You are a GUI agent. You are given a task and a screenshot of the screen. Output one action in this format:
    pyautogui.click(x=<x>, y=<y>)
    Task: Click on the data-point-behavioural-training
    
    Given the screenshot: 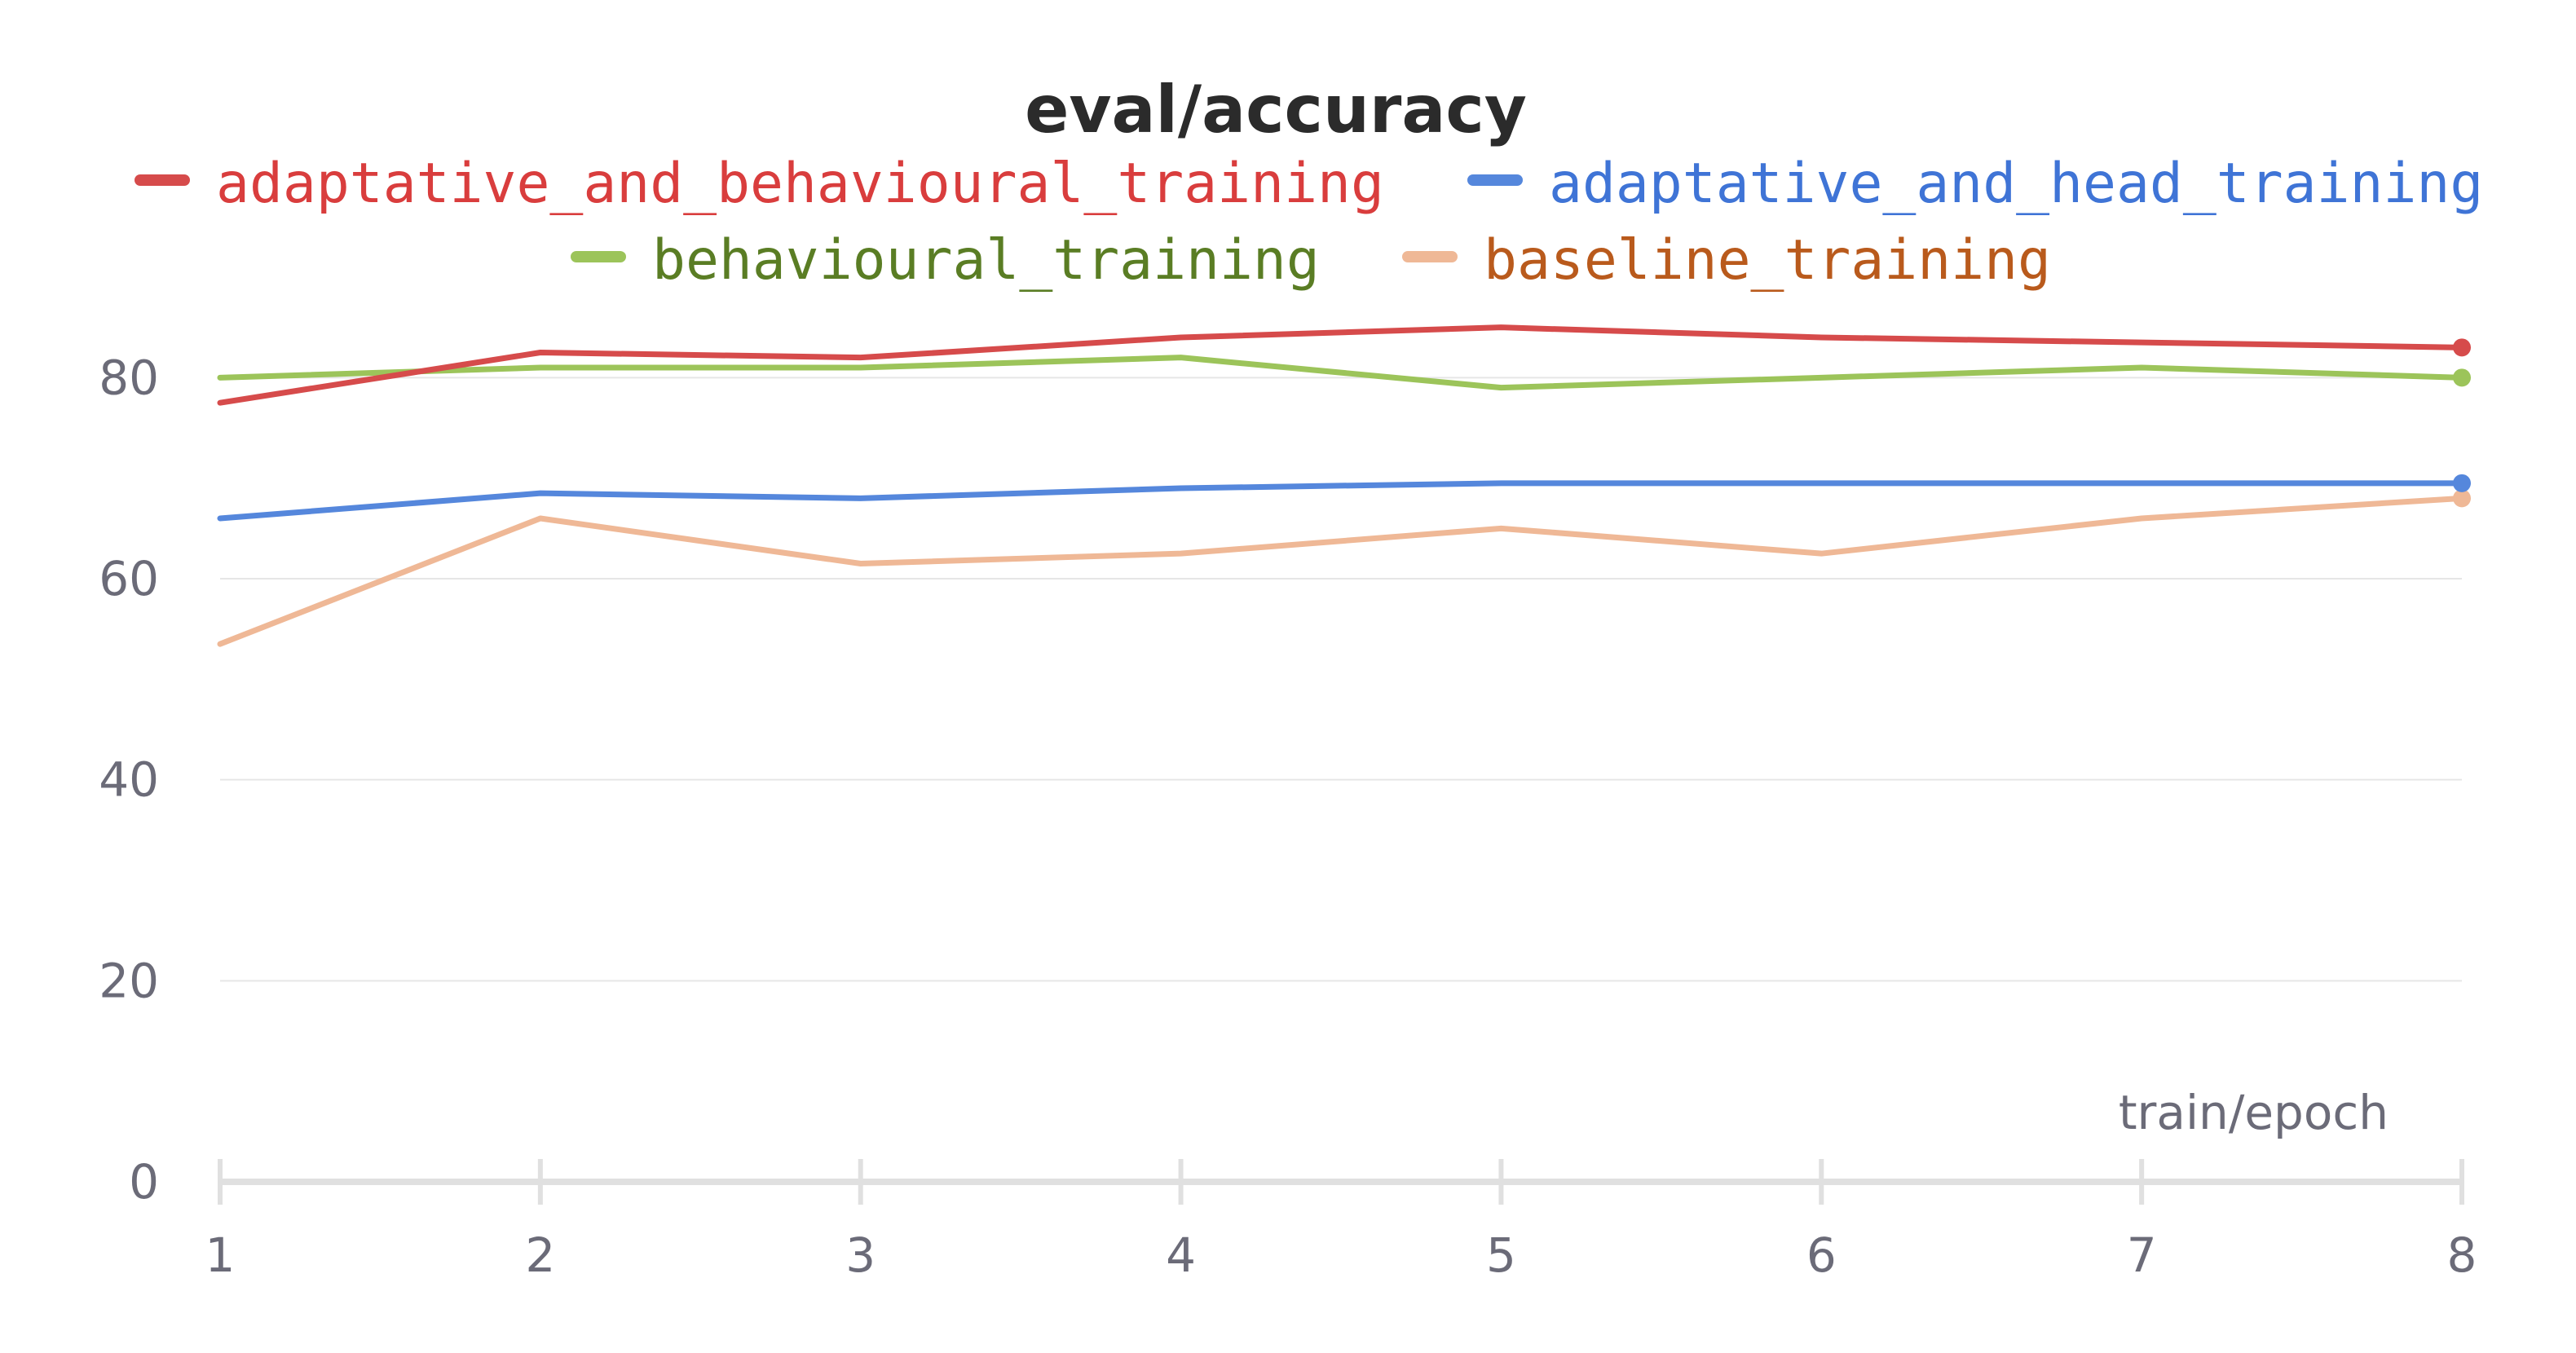 What is the action you would take?
    pyautogui.click(x=2462, y=377)
    